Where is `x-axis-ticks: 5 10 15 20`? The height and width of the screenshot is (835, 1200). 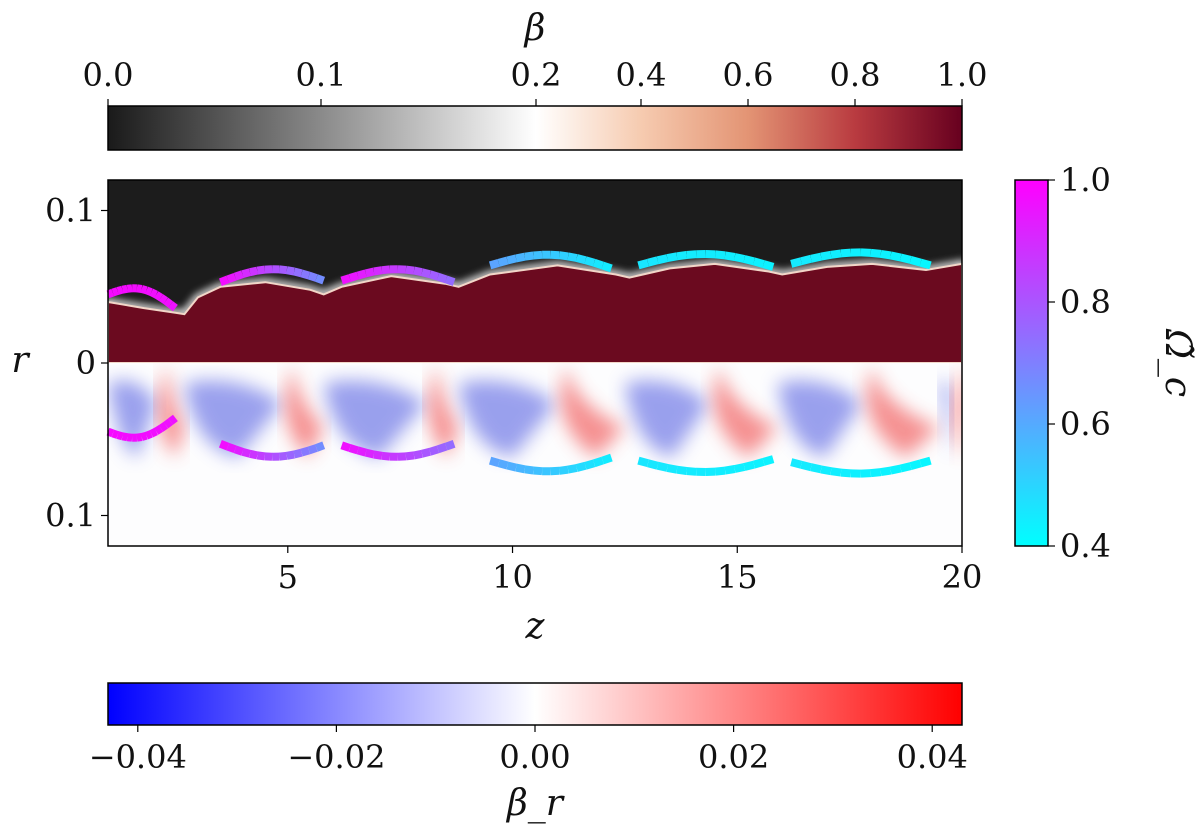 x-axis-ticks: 5 10 15 20 is located at coordinates (630, 571).